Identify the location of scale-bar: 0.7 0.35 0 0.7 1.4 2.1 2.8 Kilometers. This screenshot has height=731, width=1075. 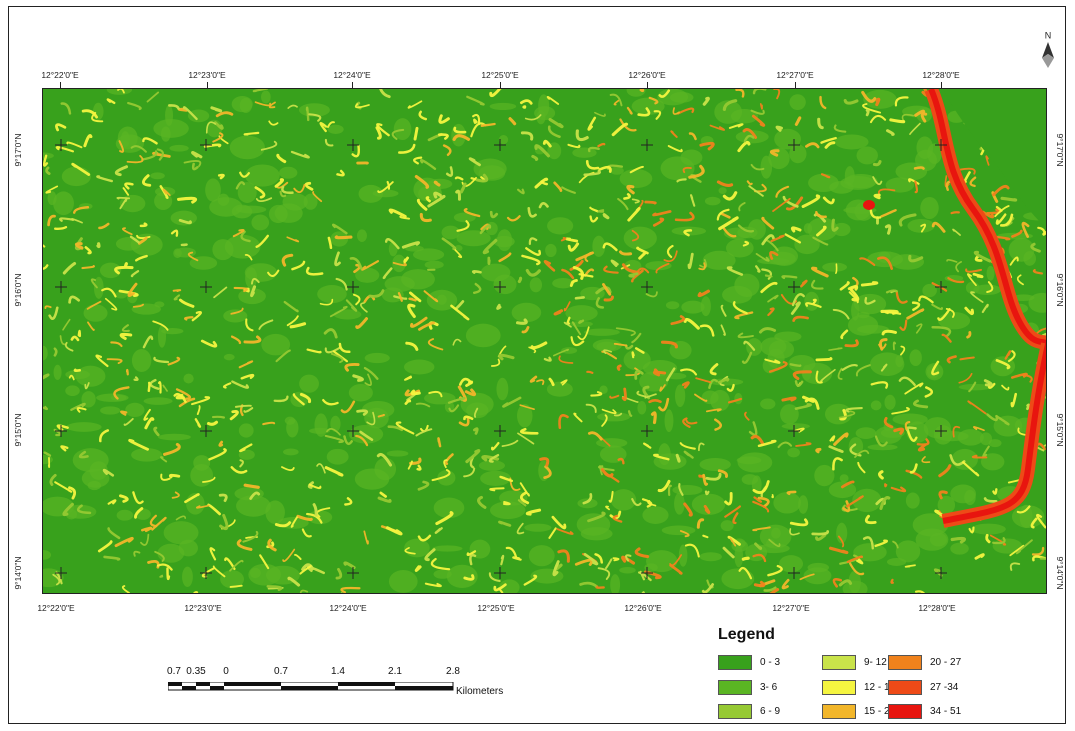
(347, 686).